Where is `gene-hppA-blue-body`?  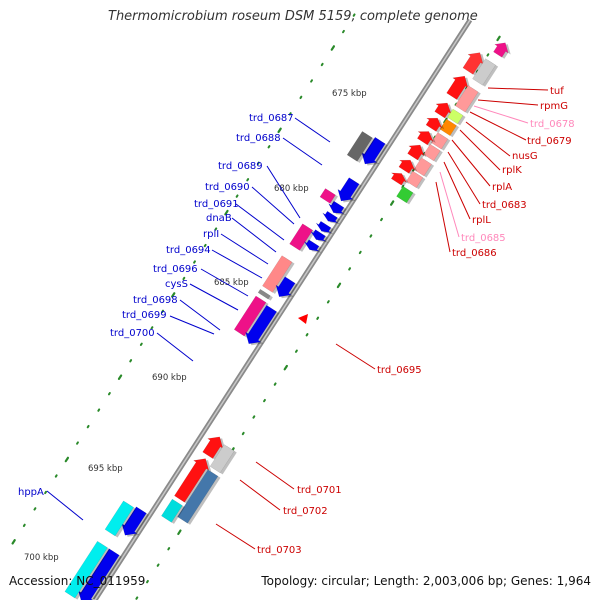 gene-hppA-blue-body is located at coordinates (134, 521).